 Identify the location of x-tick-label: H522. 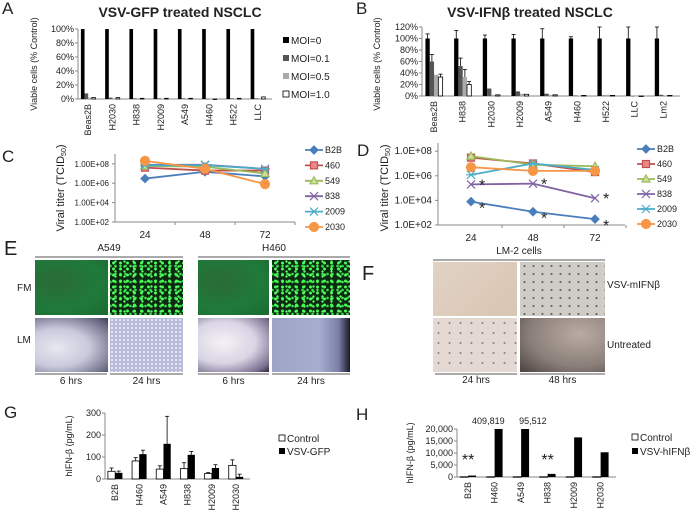
(234, 115).